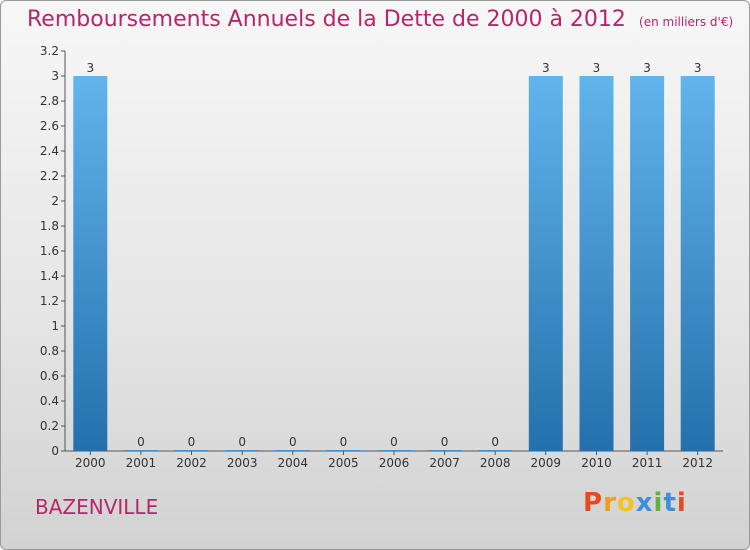 The width and height of the screenshot is (750, 550). I want to click on y-tick-label: 2, so click(55, 201).